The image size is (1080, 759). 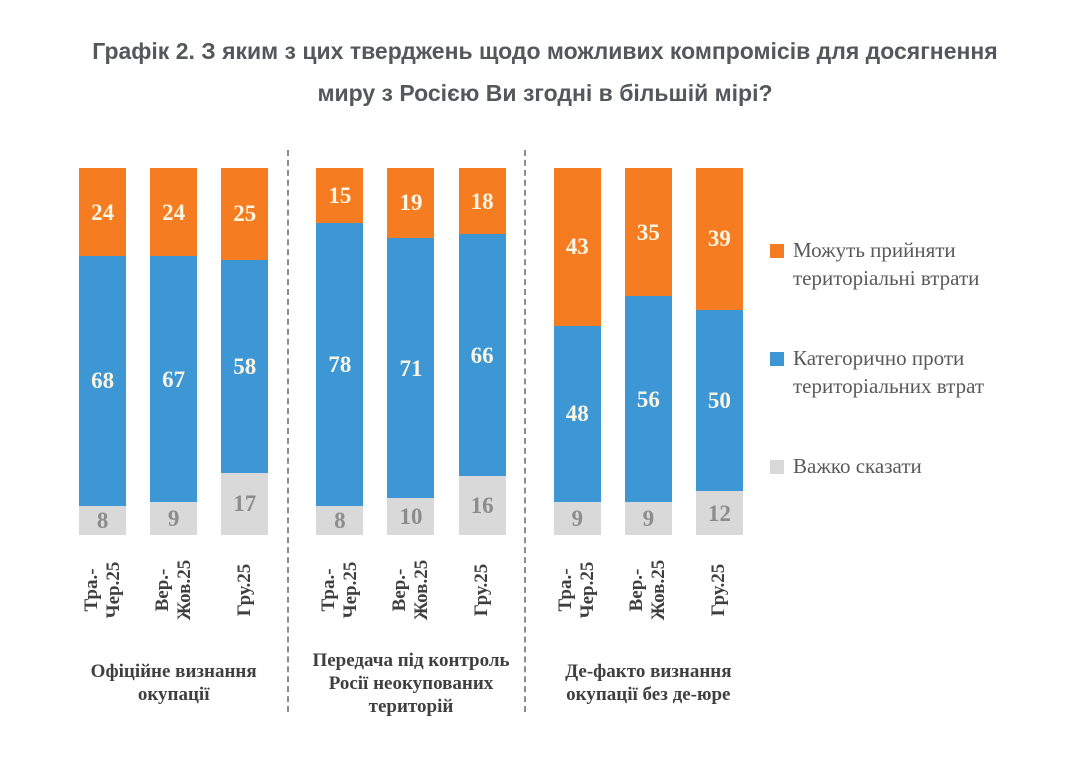 I want to click on segment-accept: 25, so click(x=245, y=214).